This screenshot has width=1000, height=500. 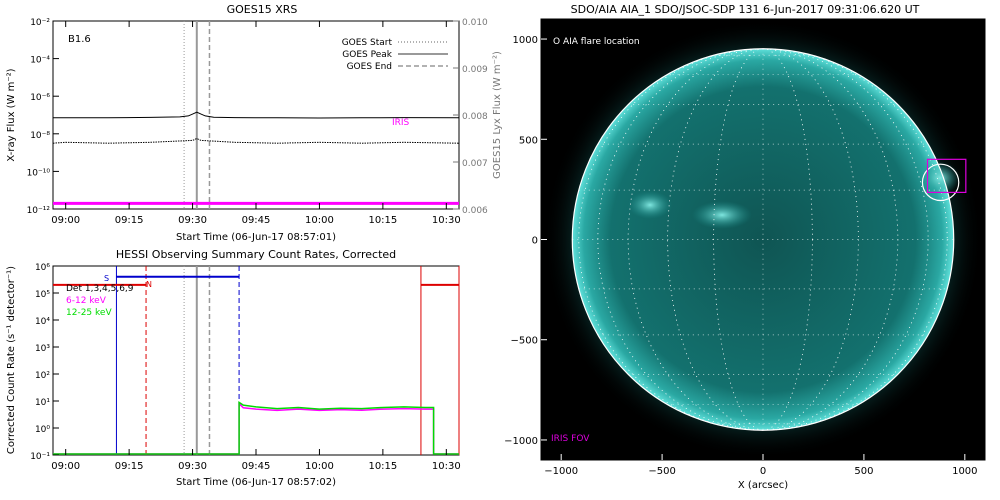 I want to click on goes-y2-tick-label: 0.007, so click(x=475, y=164).